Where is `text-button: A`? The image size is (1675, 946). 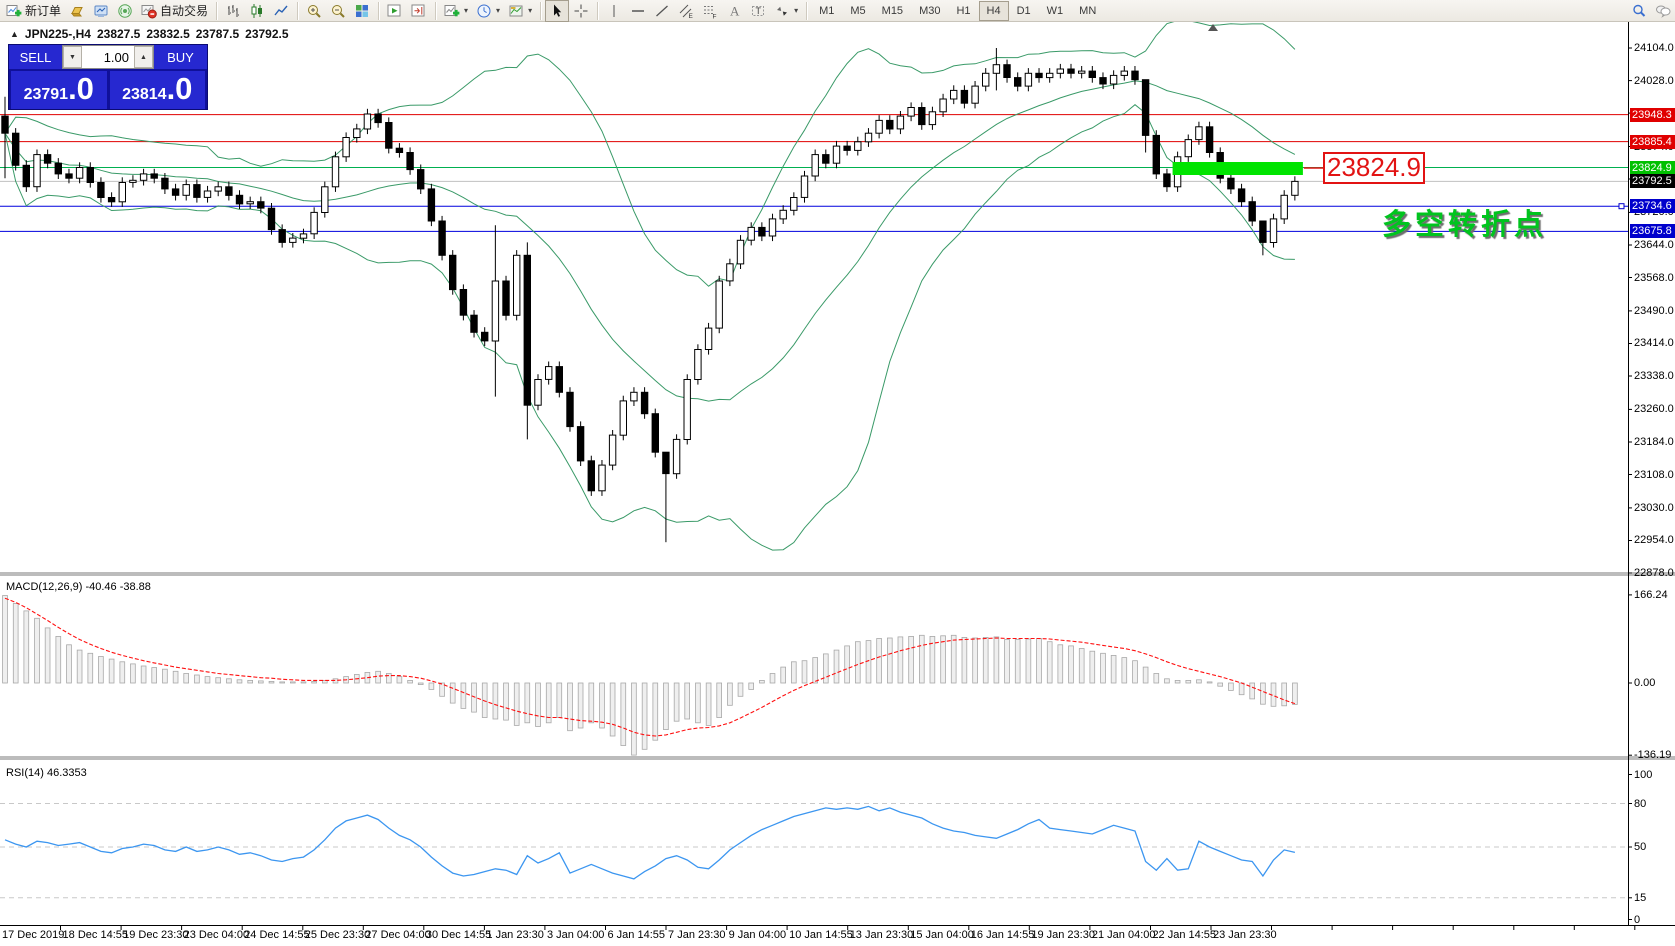 text-button: A is located at coordinates (734, 11).